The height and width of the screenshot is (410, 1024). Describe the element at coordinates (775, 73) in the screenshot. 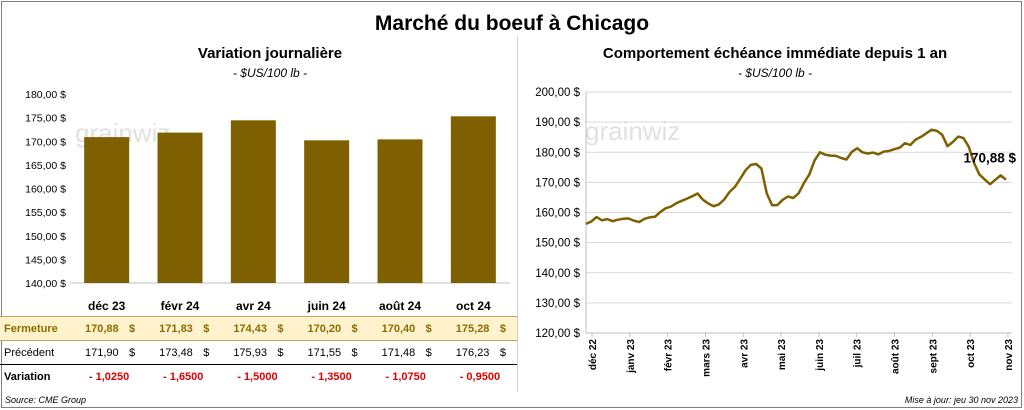

I see `right-chart-subtitle: - $US/100 lb -` at that location.